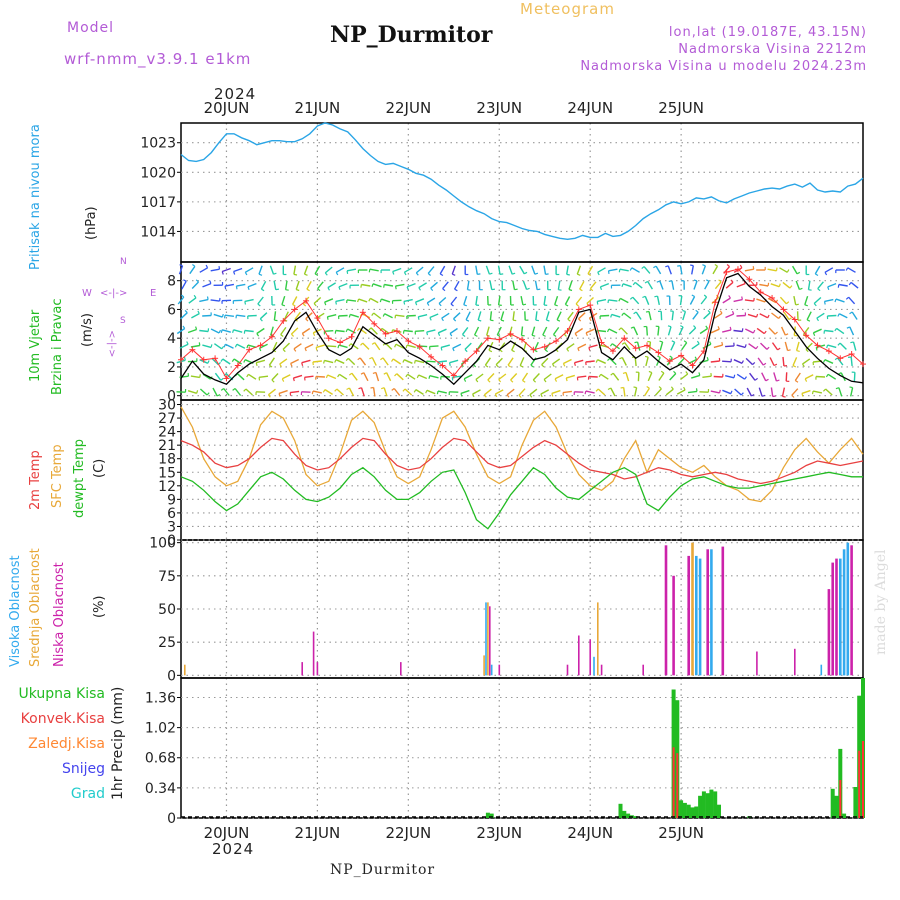  I want to click on day-label-top: 24JUN, so click(590, 108).